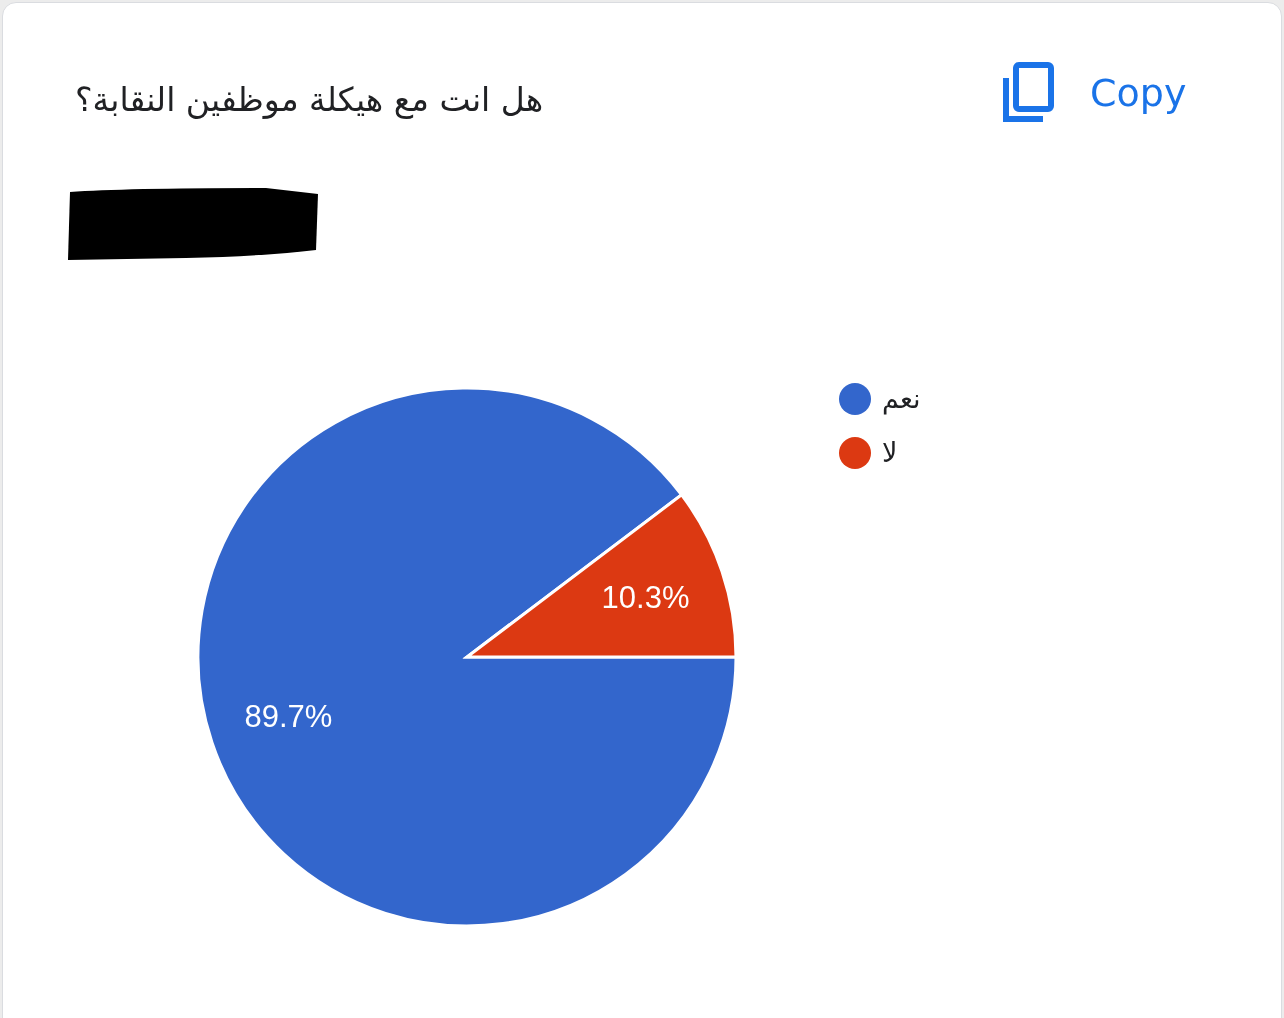 Image resolution: width=1284 pixels, height=1018 pixels. Describe the element at coordinates (901, 399) in the screenshot. I see `legend-label: نعم` at that location.